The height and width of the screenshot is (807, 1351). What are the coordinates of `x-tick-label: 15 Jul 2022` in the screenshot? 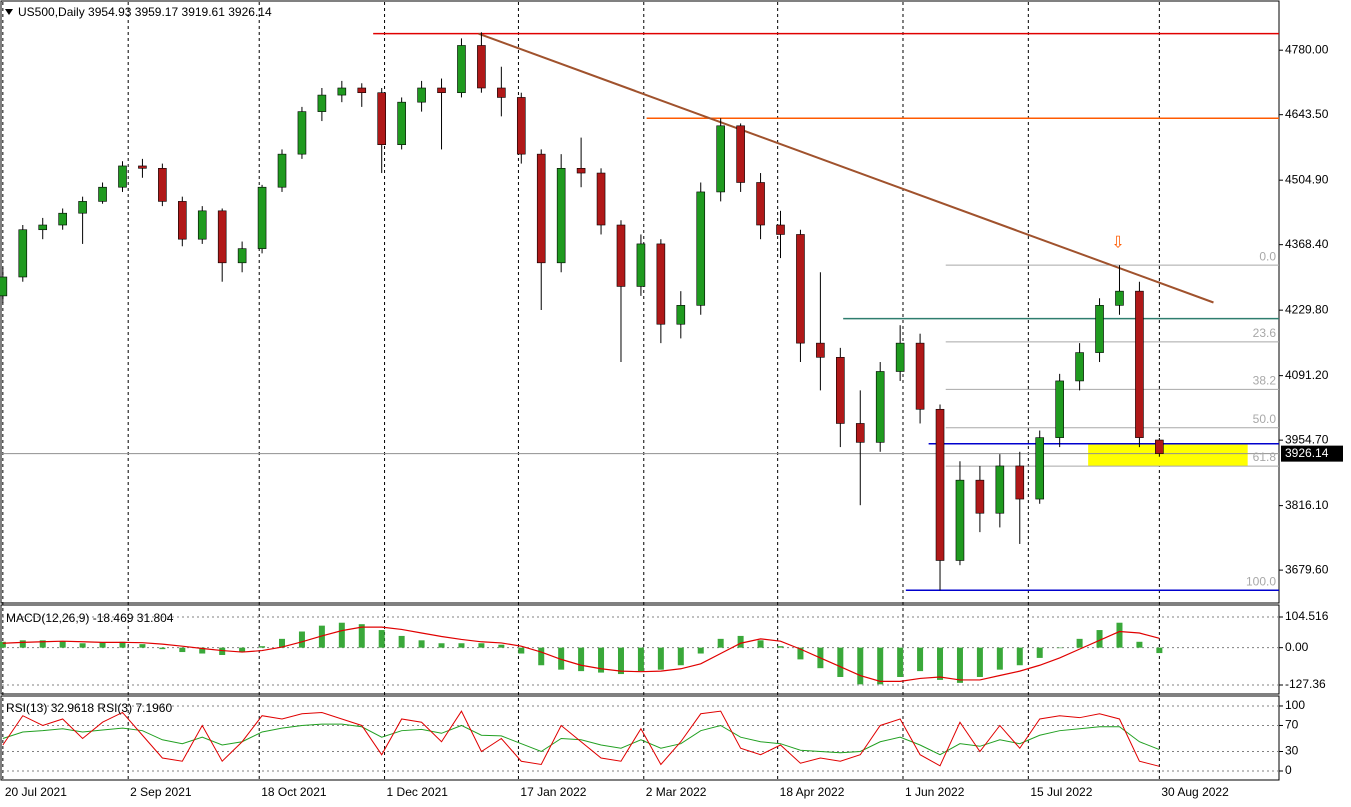 It's located at (1061, 792).